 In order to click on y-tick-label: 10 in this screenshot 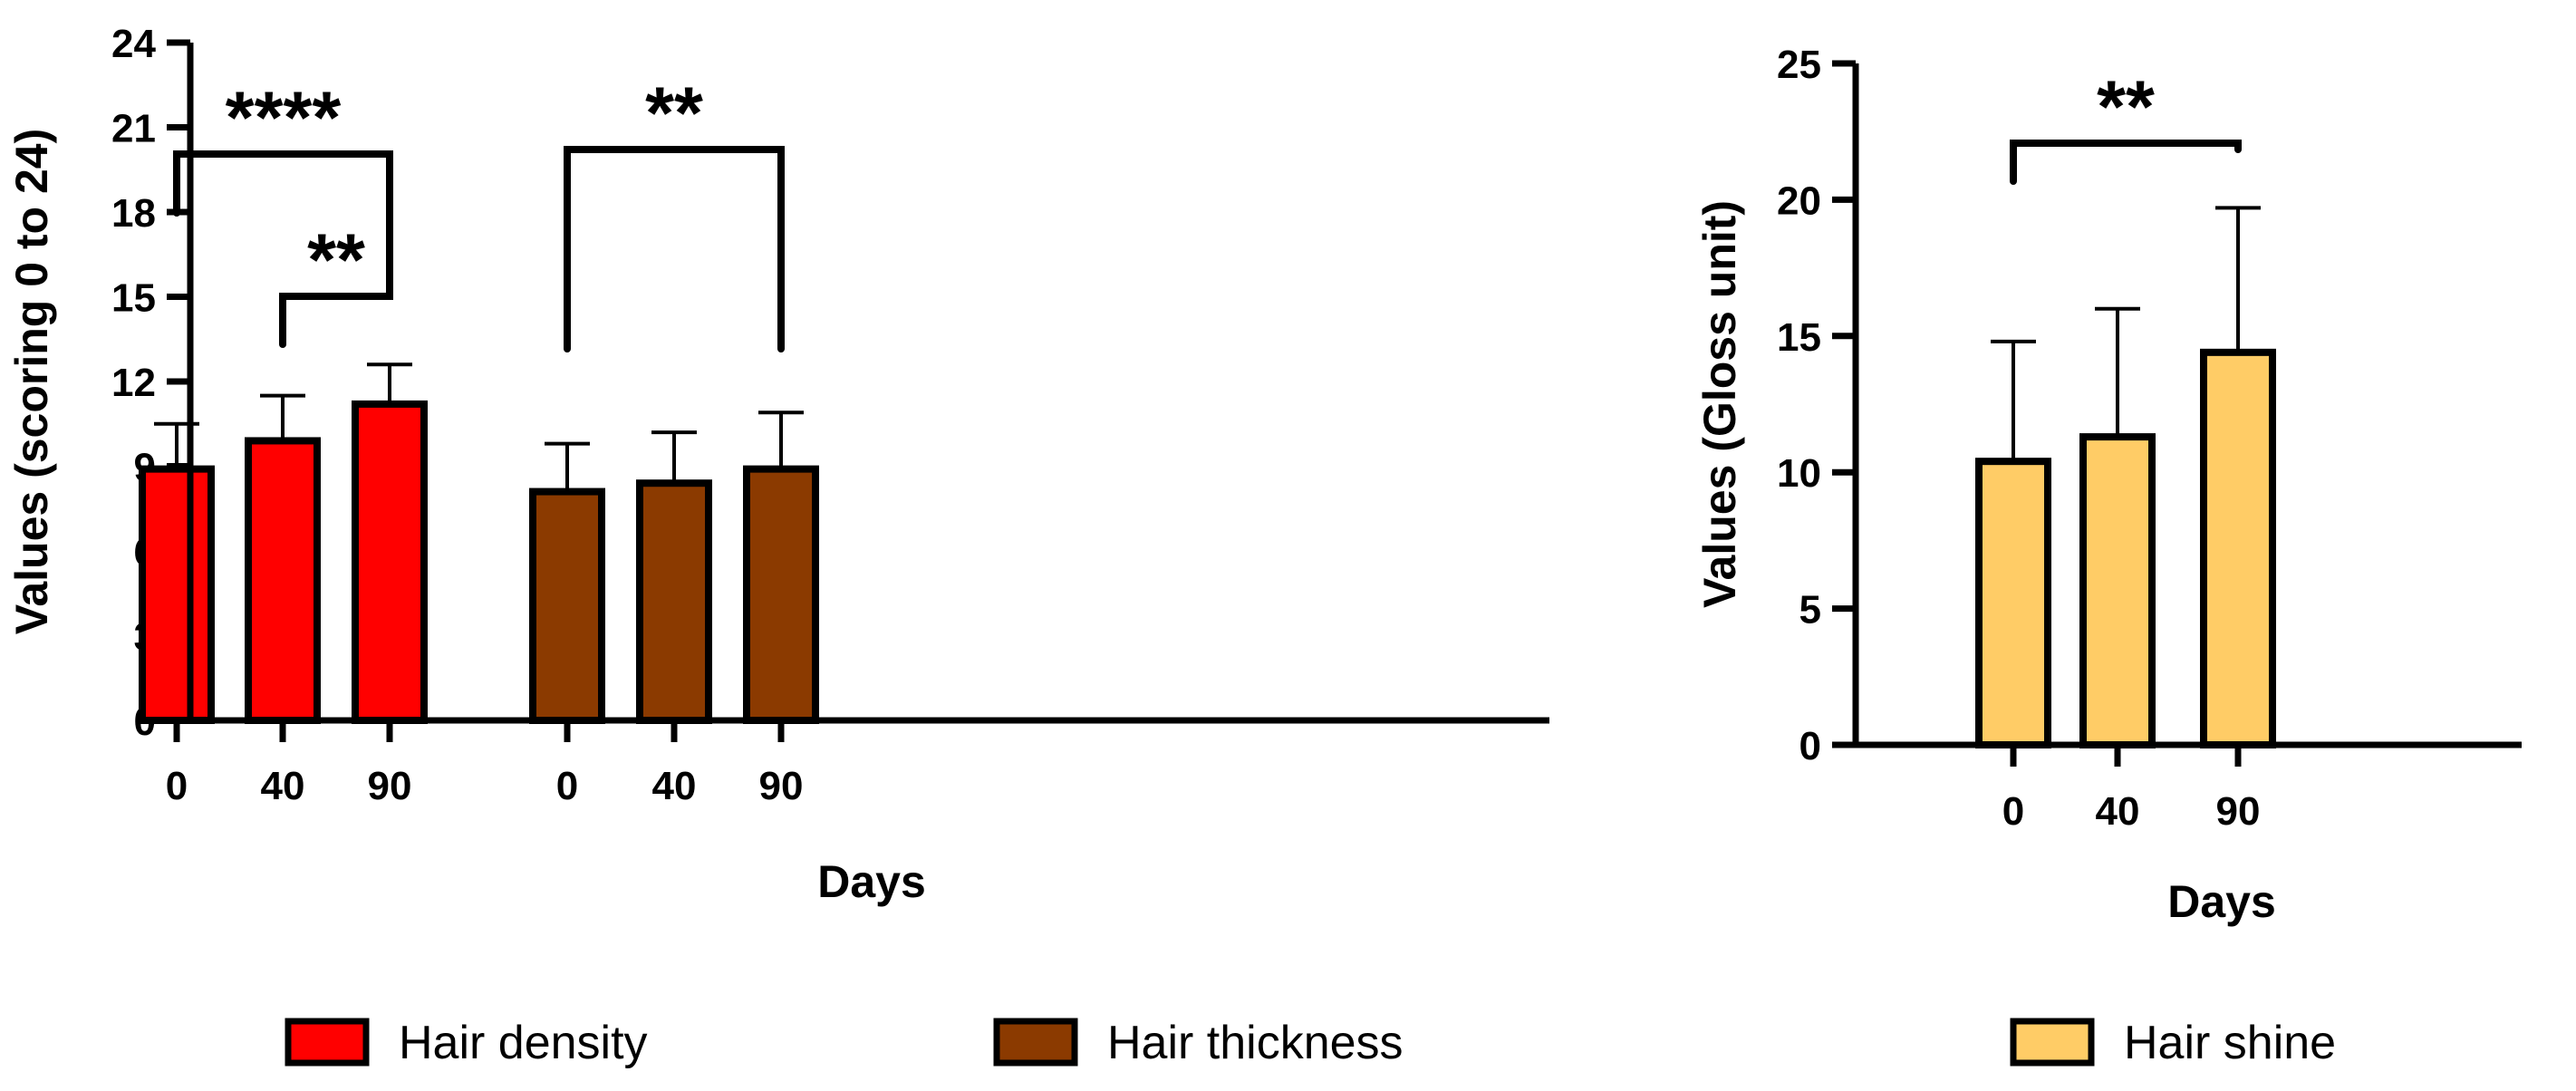, I will do `click(1799, 474)`.